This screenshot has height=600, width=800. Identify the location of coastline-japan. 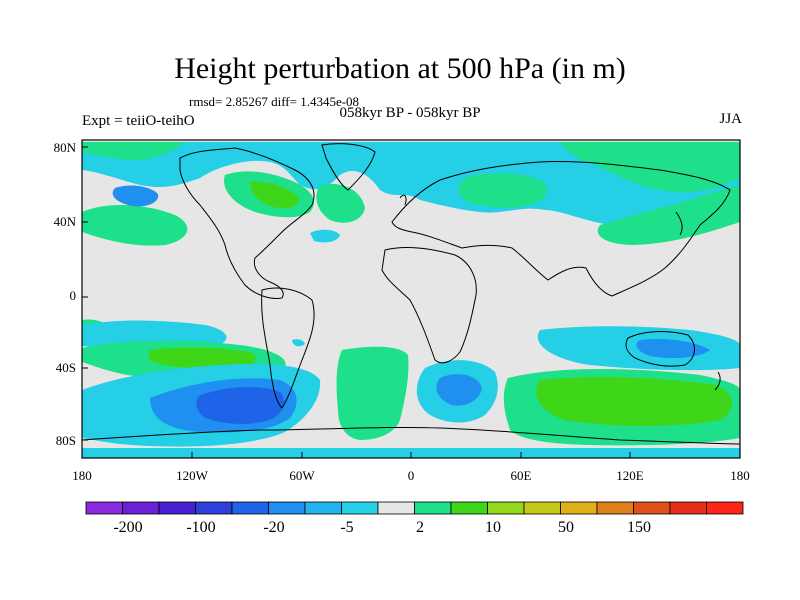
(679, 223).